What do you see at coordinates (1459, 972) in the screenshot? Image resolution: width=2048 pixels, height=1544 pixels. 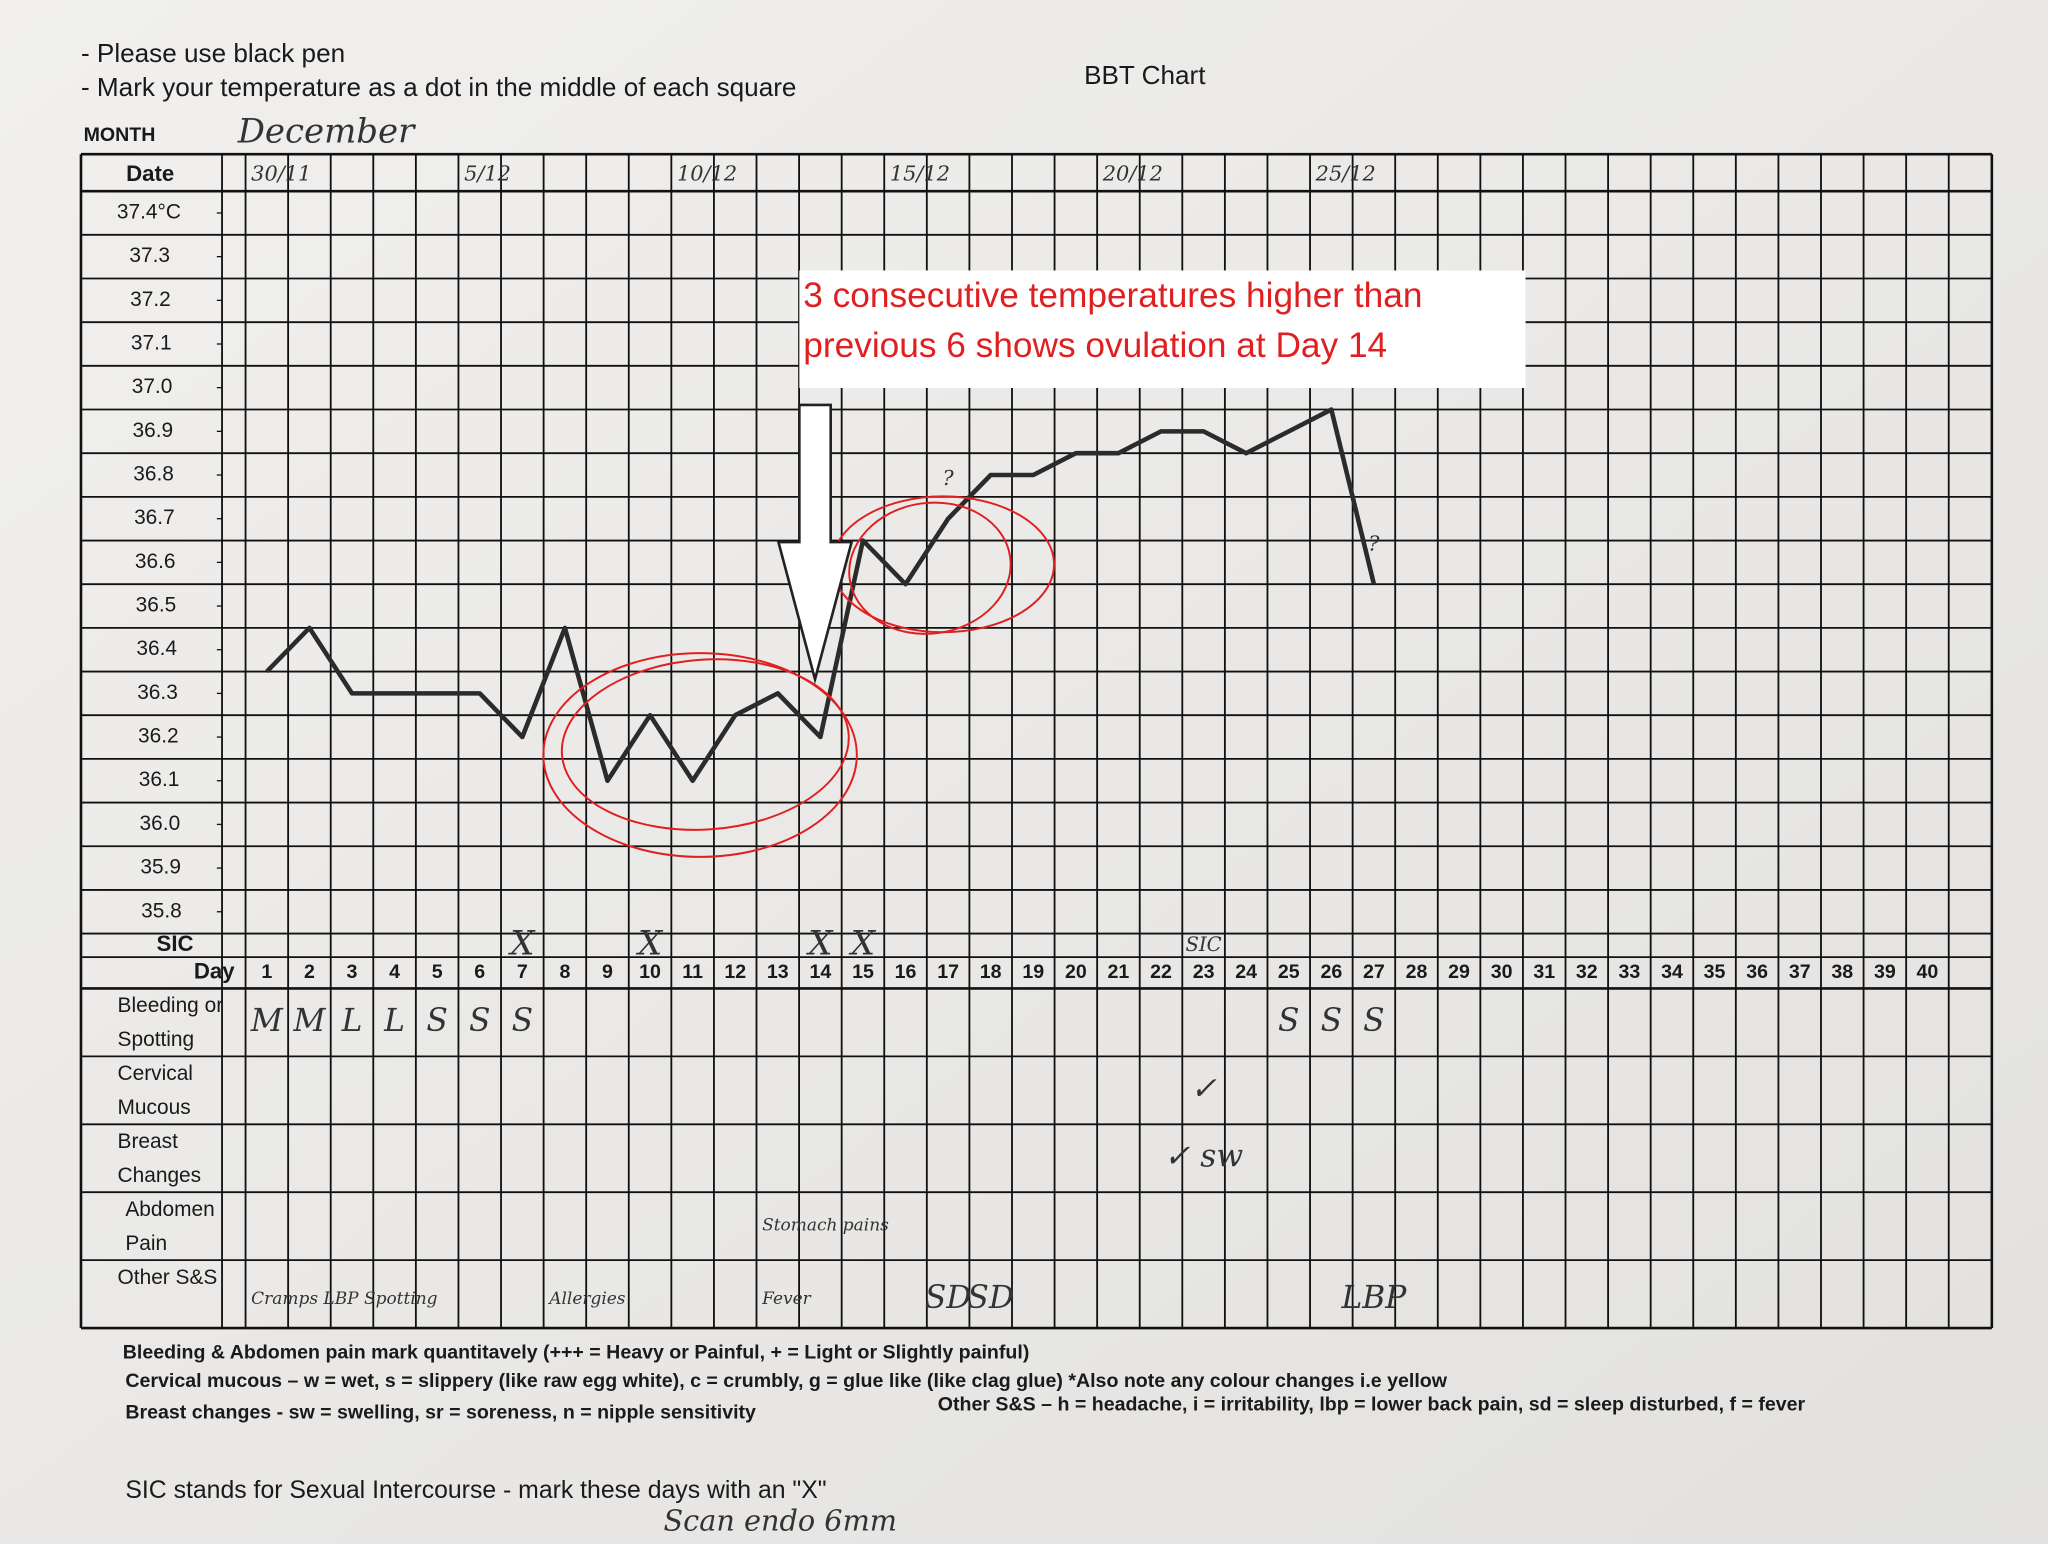 I see `day-number: 29` at bounding box center [1459, 972].